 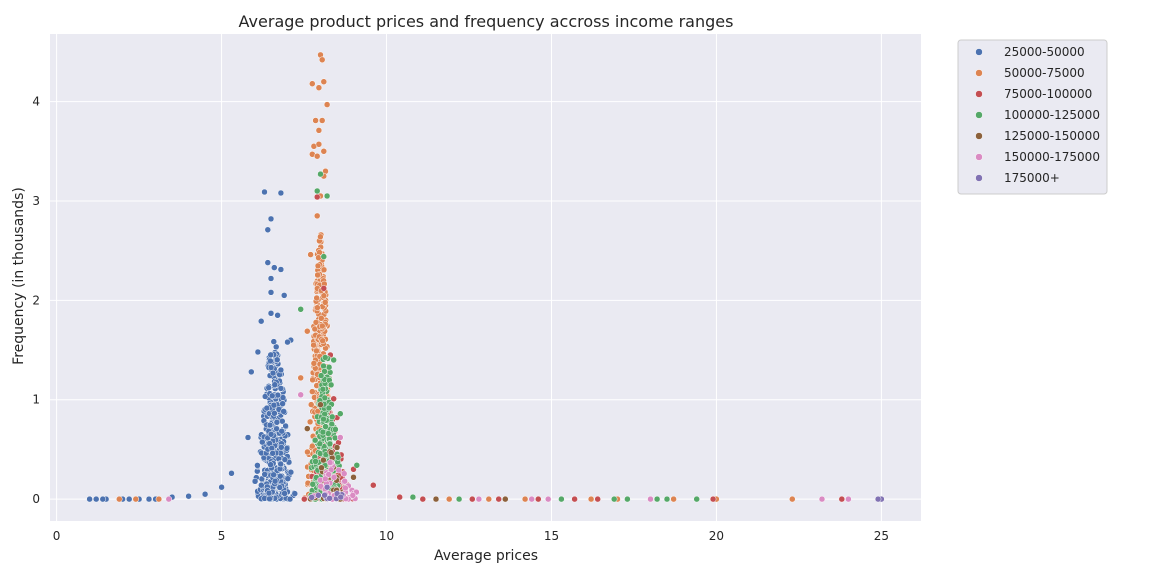 I want to click on x-tick-label: 25, so click(x=881, y=536).